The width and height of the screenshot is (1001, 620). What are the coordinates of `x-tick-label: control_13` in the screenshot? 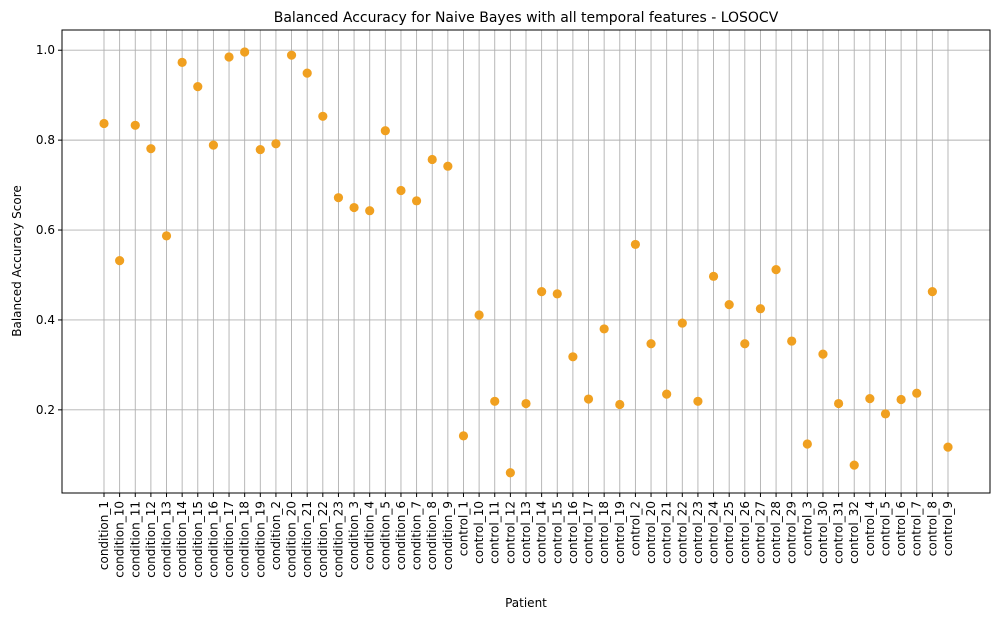 It's located at (526, 532).